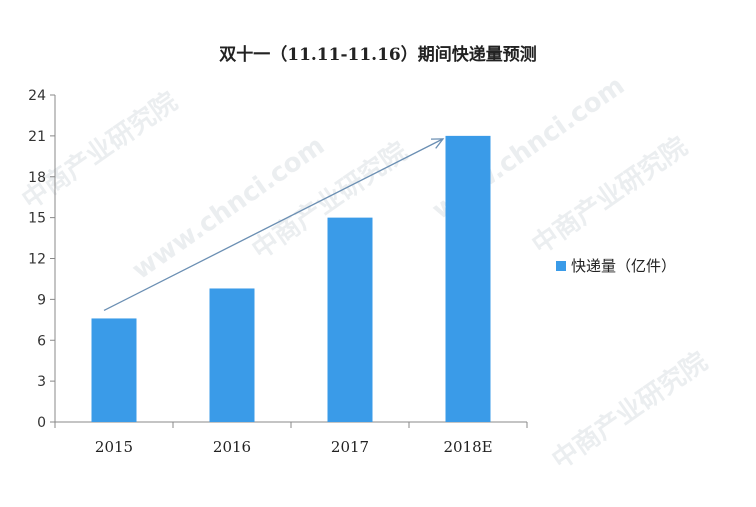 This screenshot has height=507, width=756. What do you see at coordinates (37, 260) in the screenshot?
I see `y-tick-label: 12` at bounding box center [37, 260].